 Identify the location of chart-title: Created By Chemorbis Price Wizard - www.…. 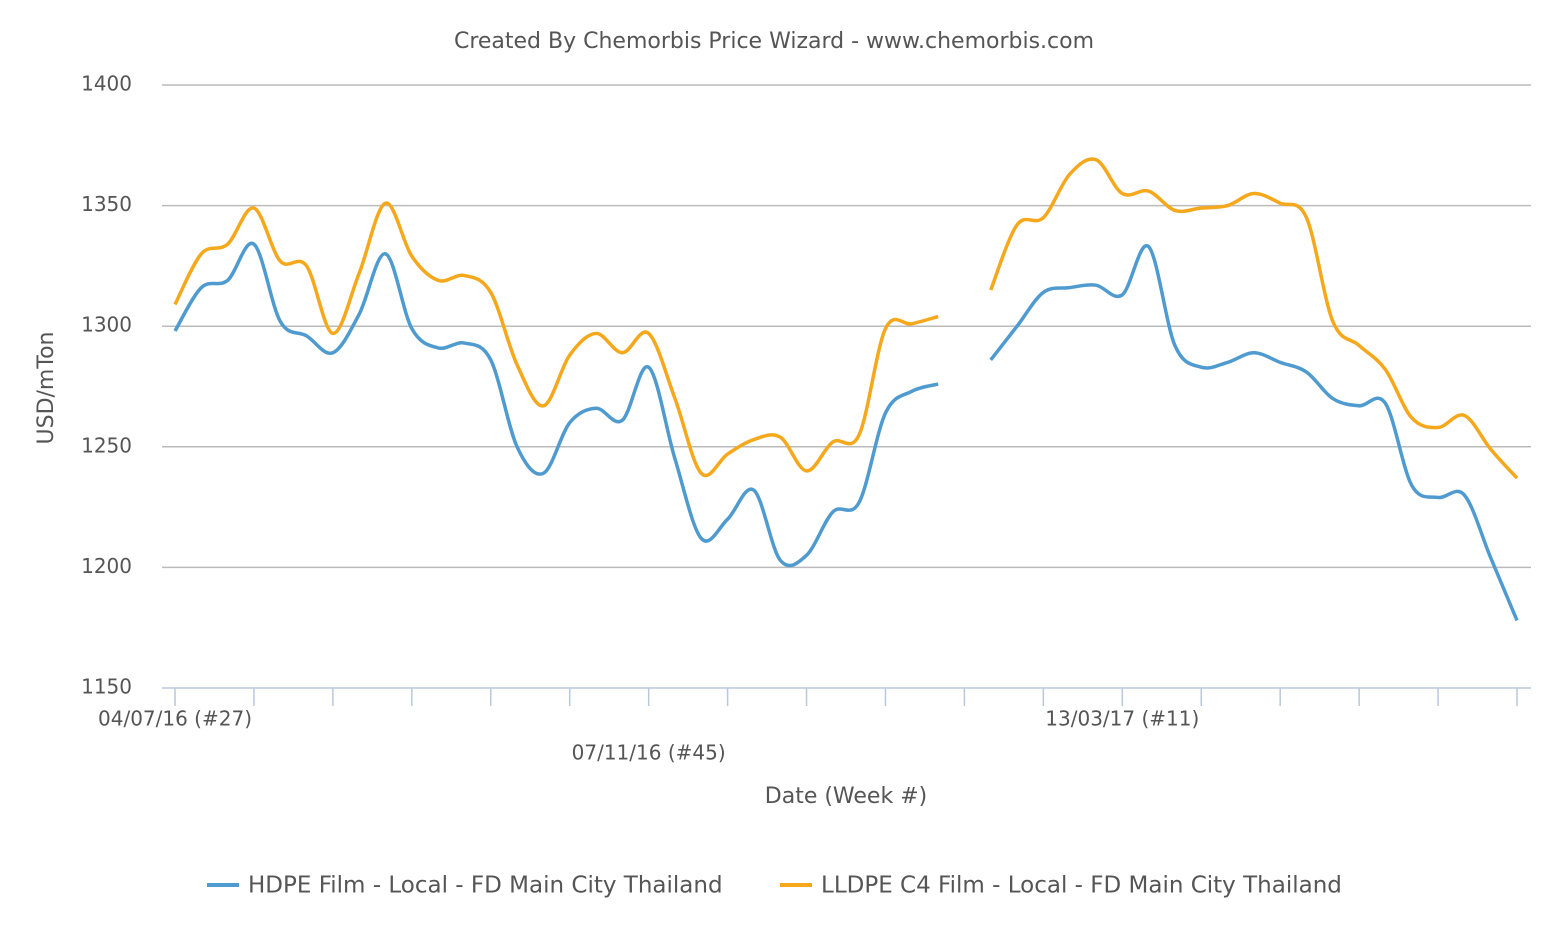
(774, 41).